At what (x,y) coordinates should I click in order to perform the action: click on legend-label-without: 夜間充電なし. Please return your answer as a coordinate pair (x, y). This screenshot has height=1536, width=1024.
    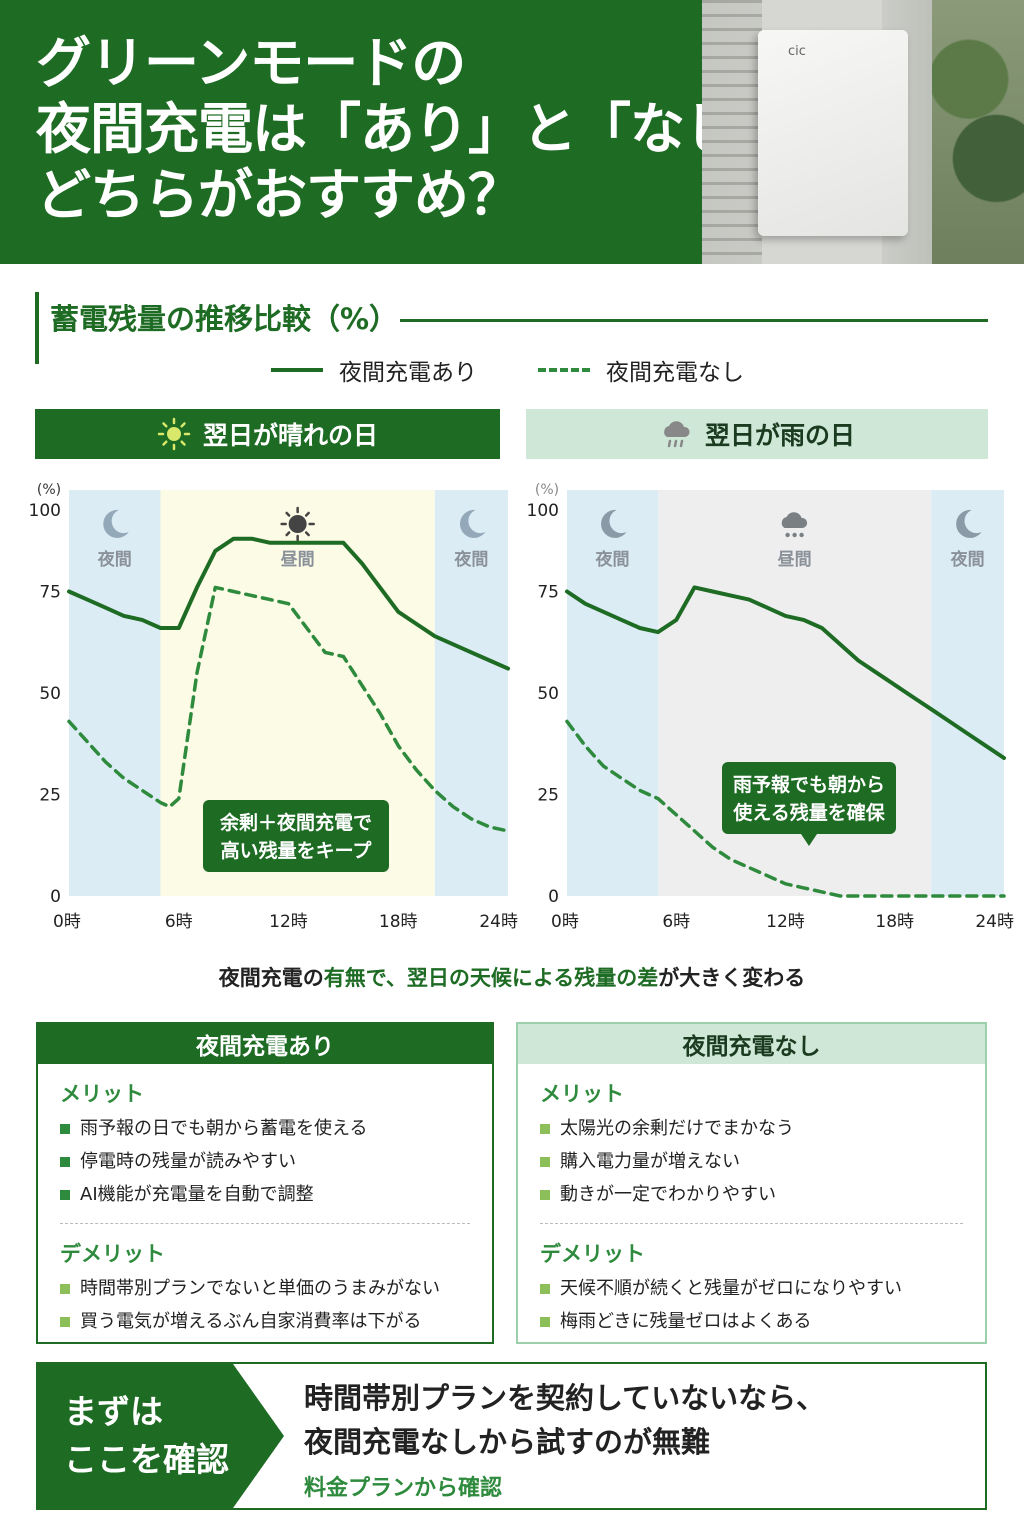
    Looking at the image, I should click on (675, 373).